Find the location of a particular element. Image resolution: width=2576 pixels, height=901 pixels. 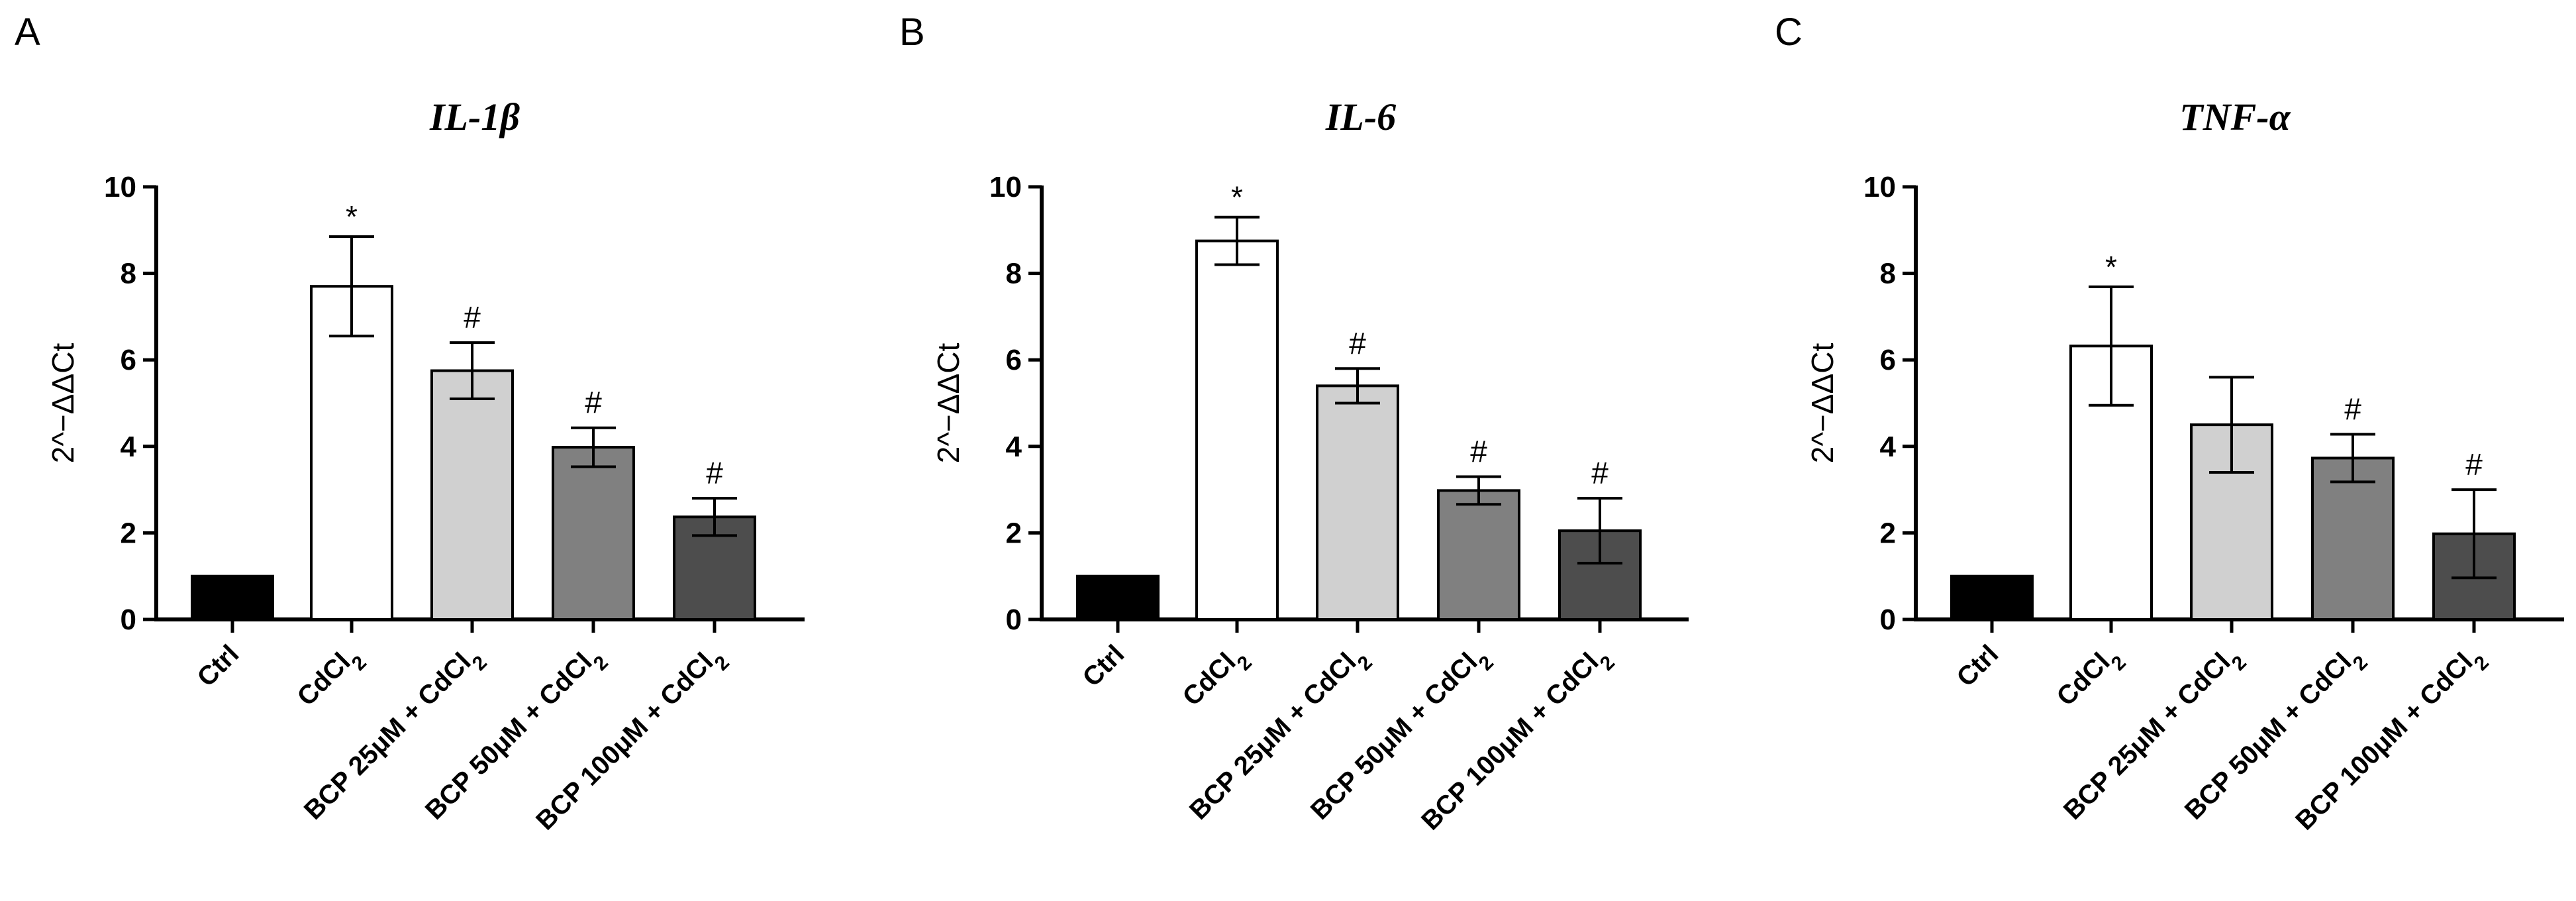

panel-letter: A is located at coordinates (27, 32).